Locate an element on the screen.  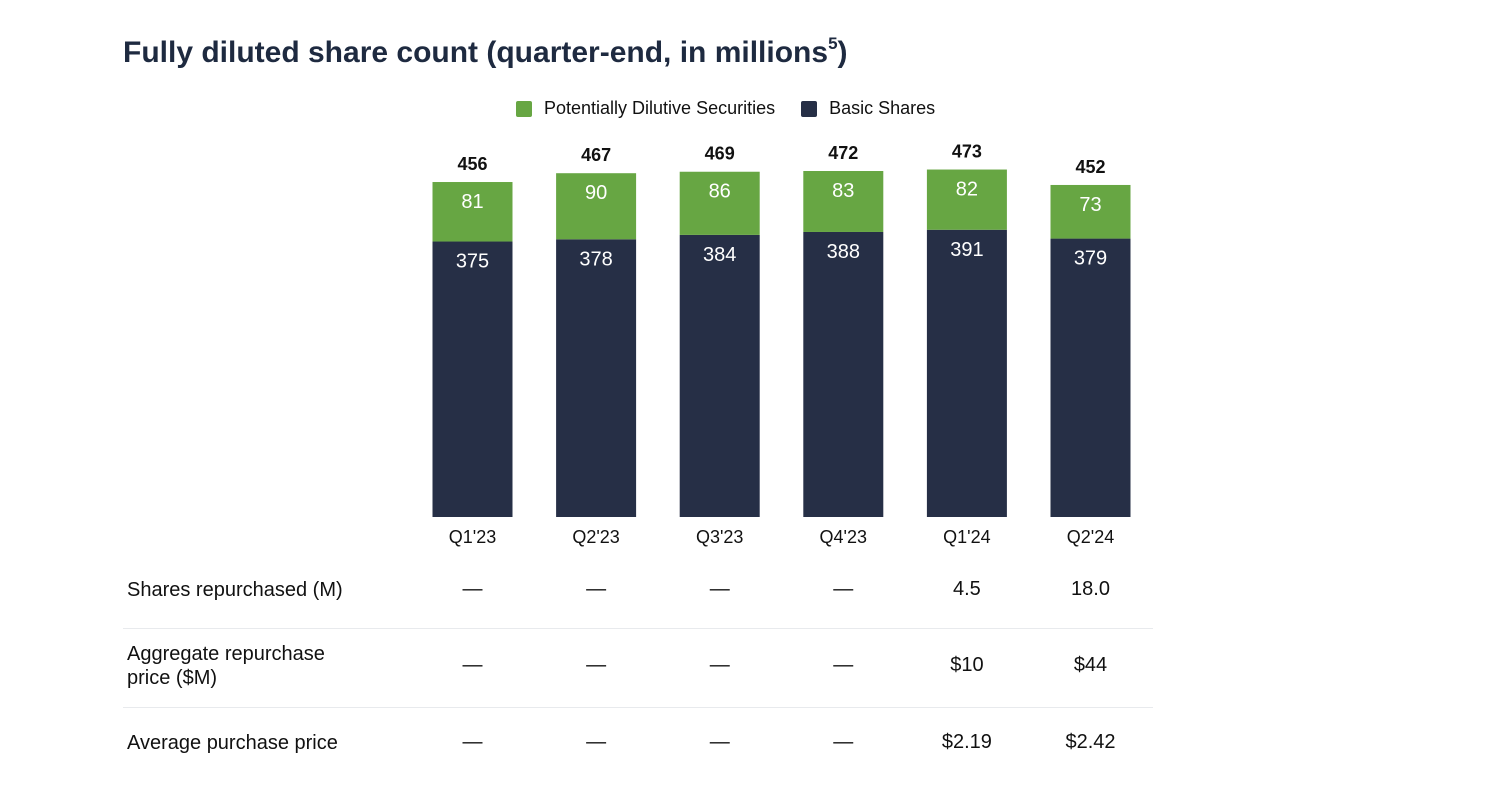
x-tick-label: Q1'23 is located at coordinates (472, 537).